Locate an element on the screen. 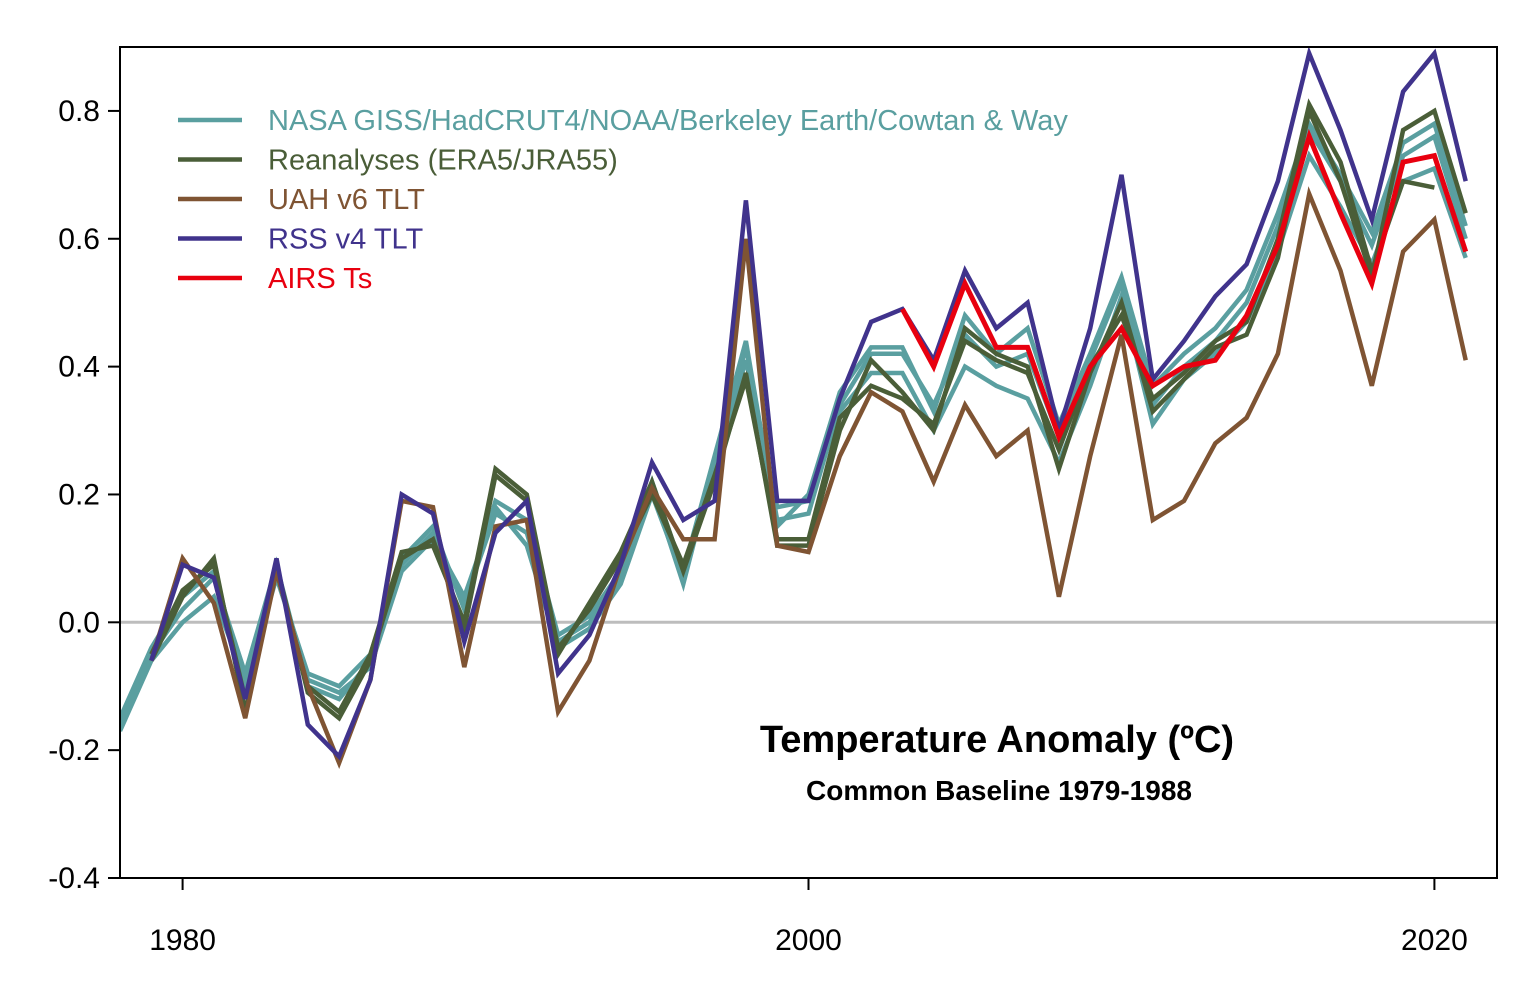 This screenshot has width=1536, height=985. chart-title: Temperature Anomaly (ºC) is located at coordinates (997, 740).